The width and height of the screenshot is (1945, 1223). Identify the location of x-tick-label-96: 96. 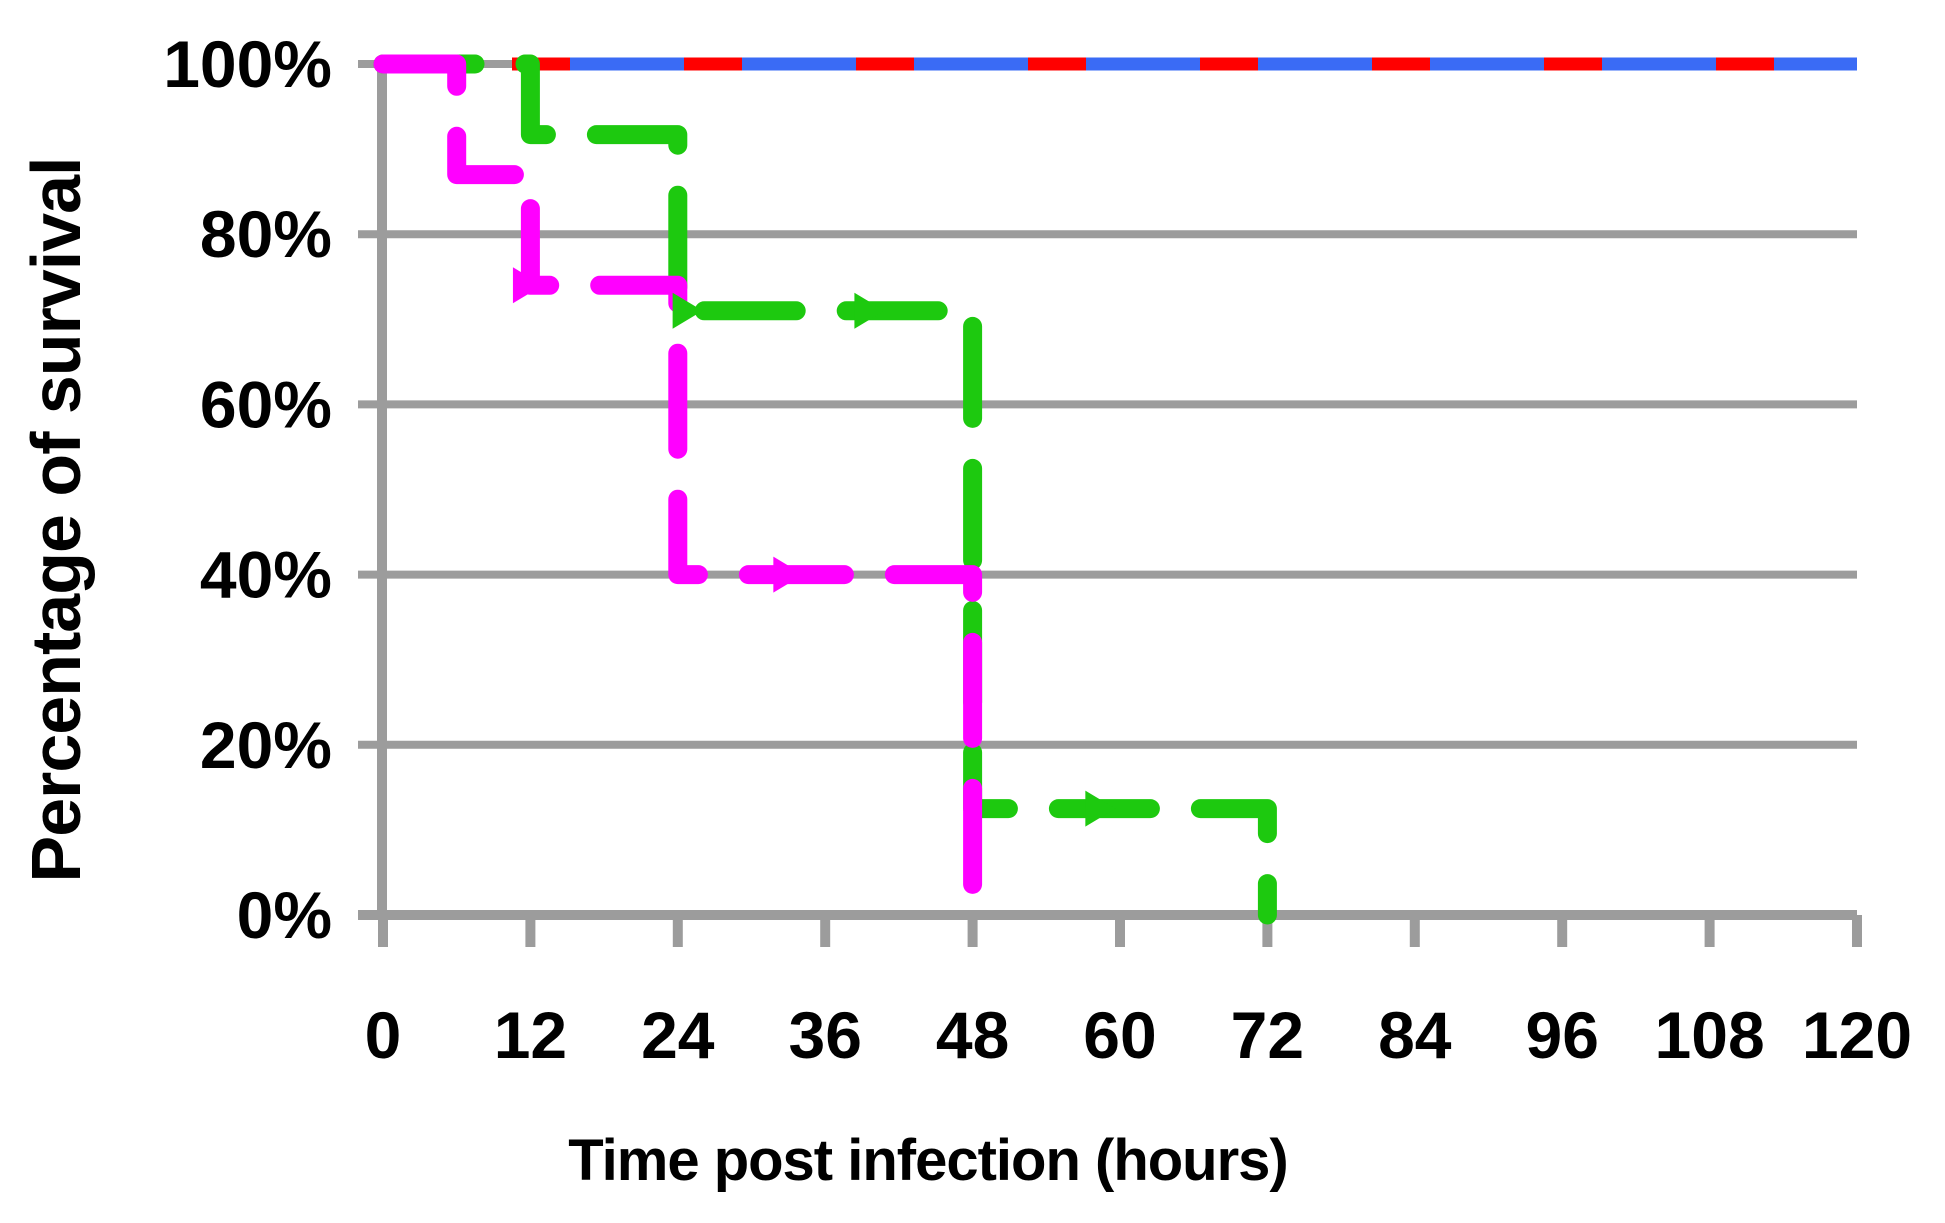
(1561, 1035).